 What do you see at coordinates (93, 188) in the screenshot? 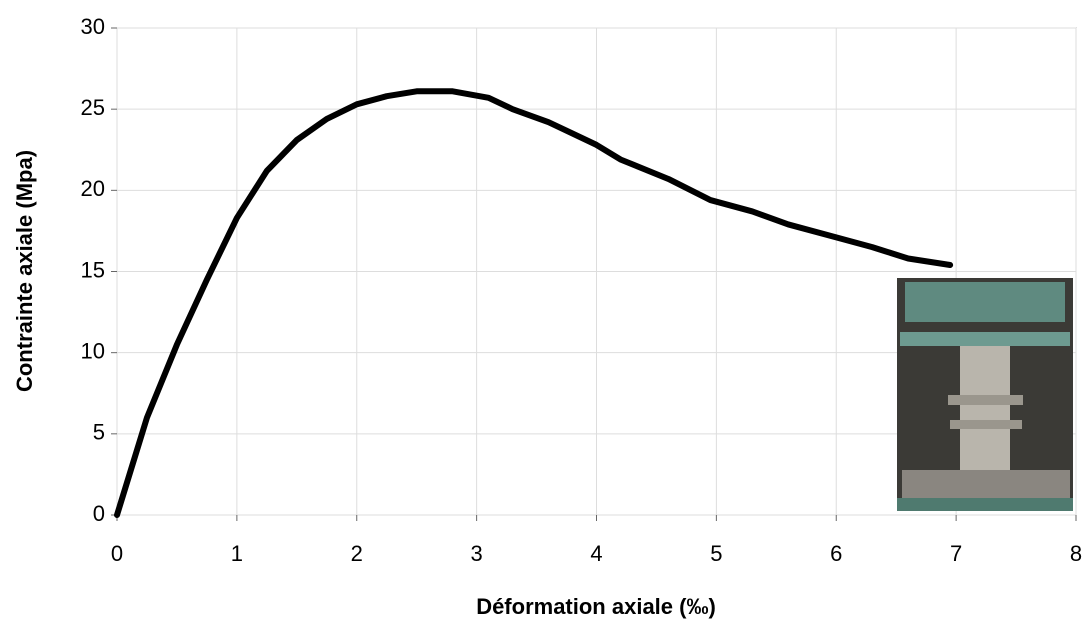
I see `y-tick-label: 20` at bounding box center [93, 188].